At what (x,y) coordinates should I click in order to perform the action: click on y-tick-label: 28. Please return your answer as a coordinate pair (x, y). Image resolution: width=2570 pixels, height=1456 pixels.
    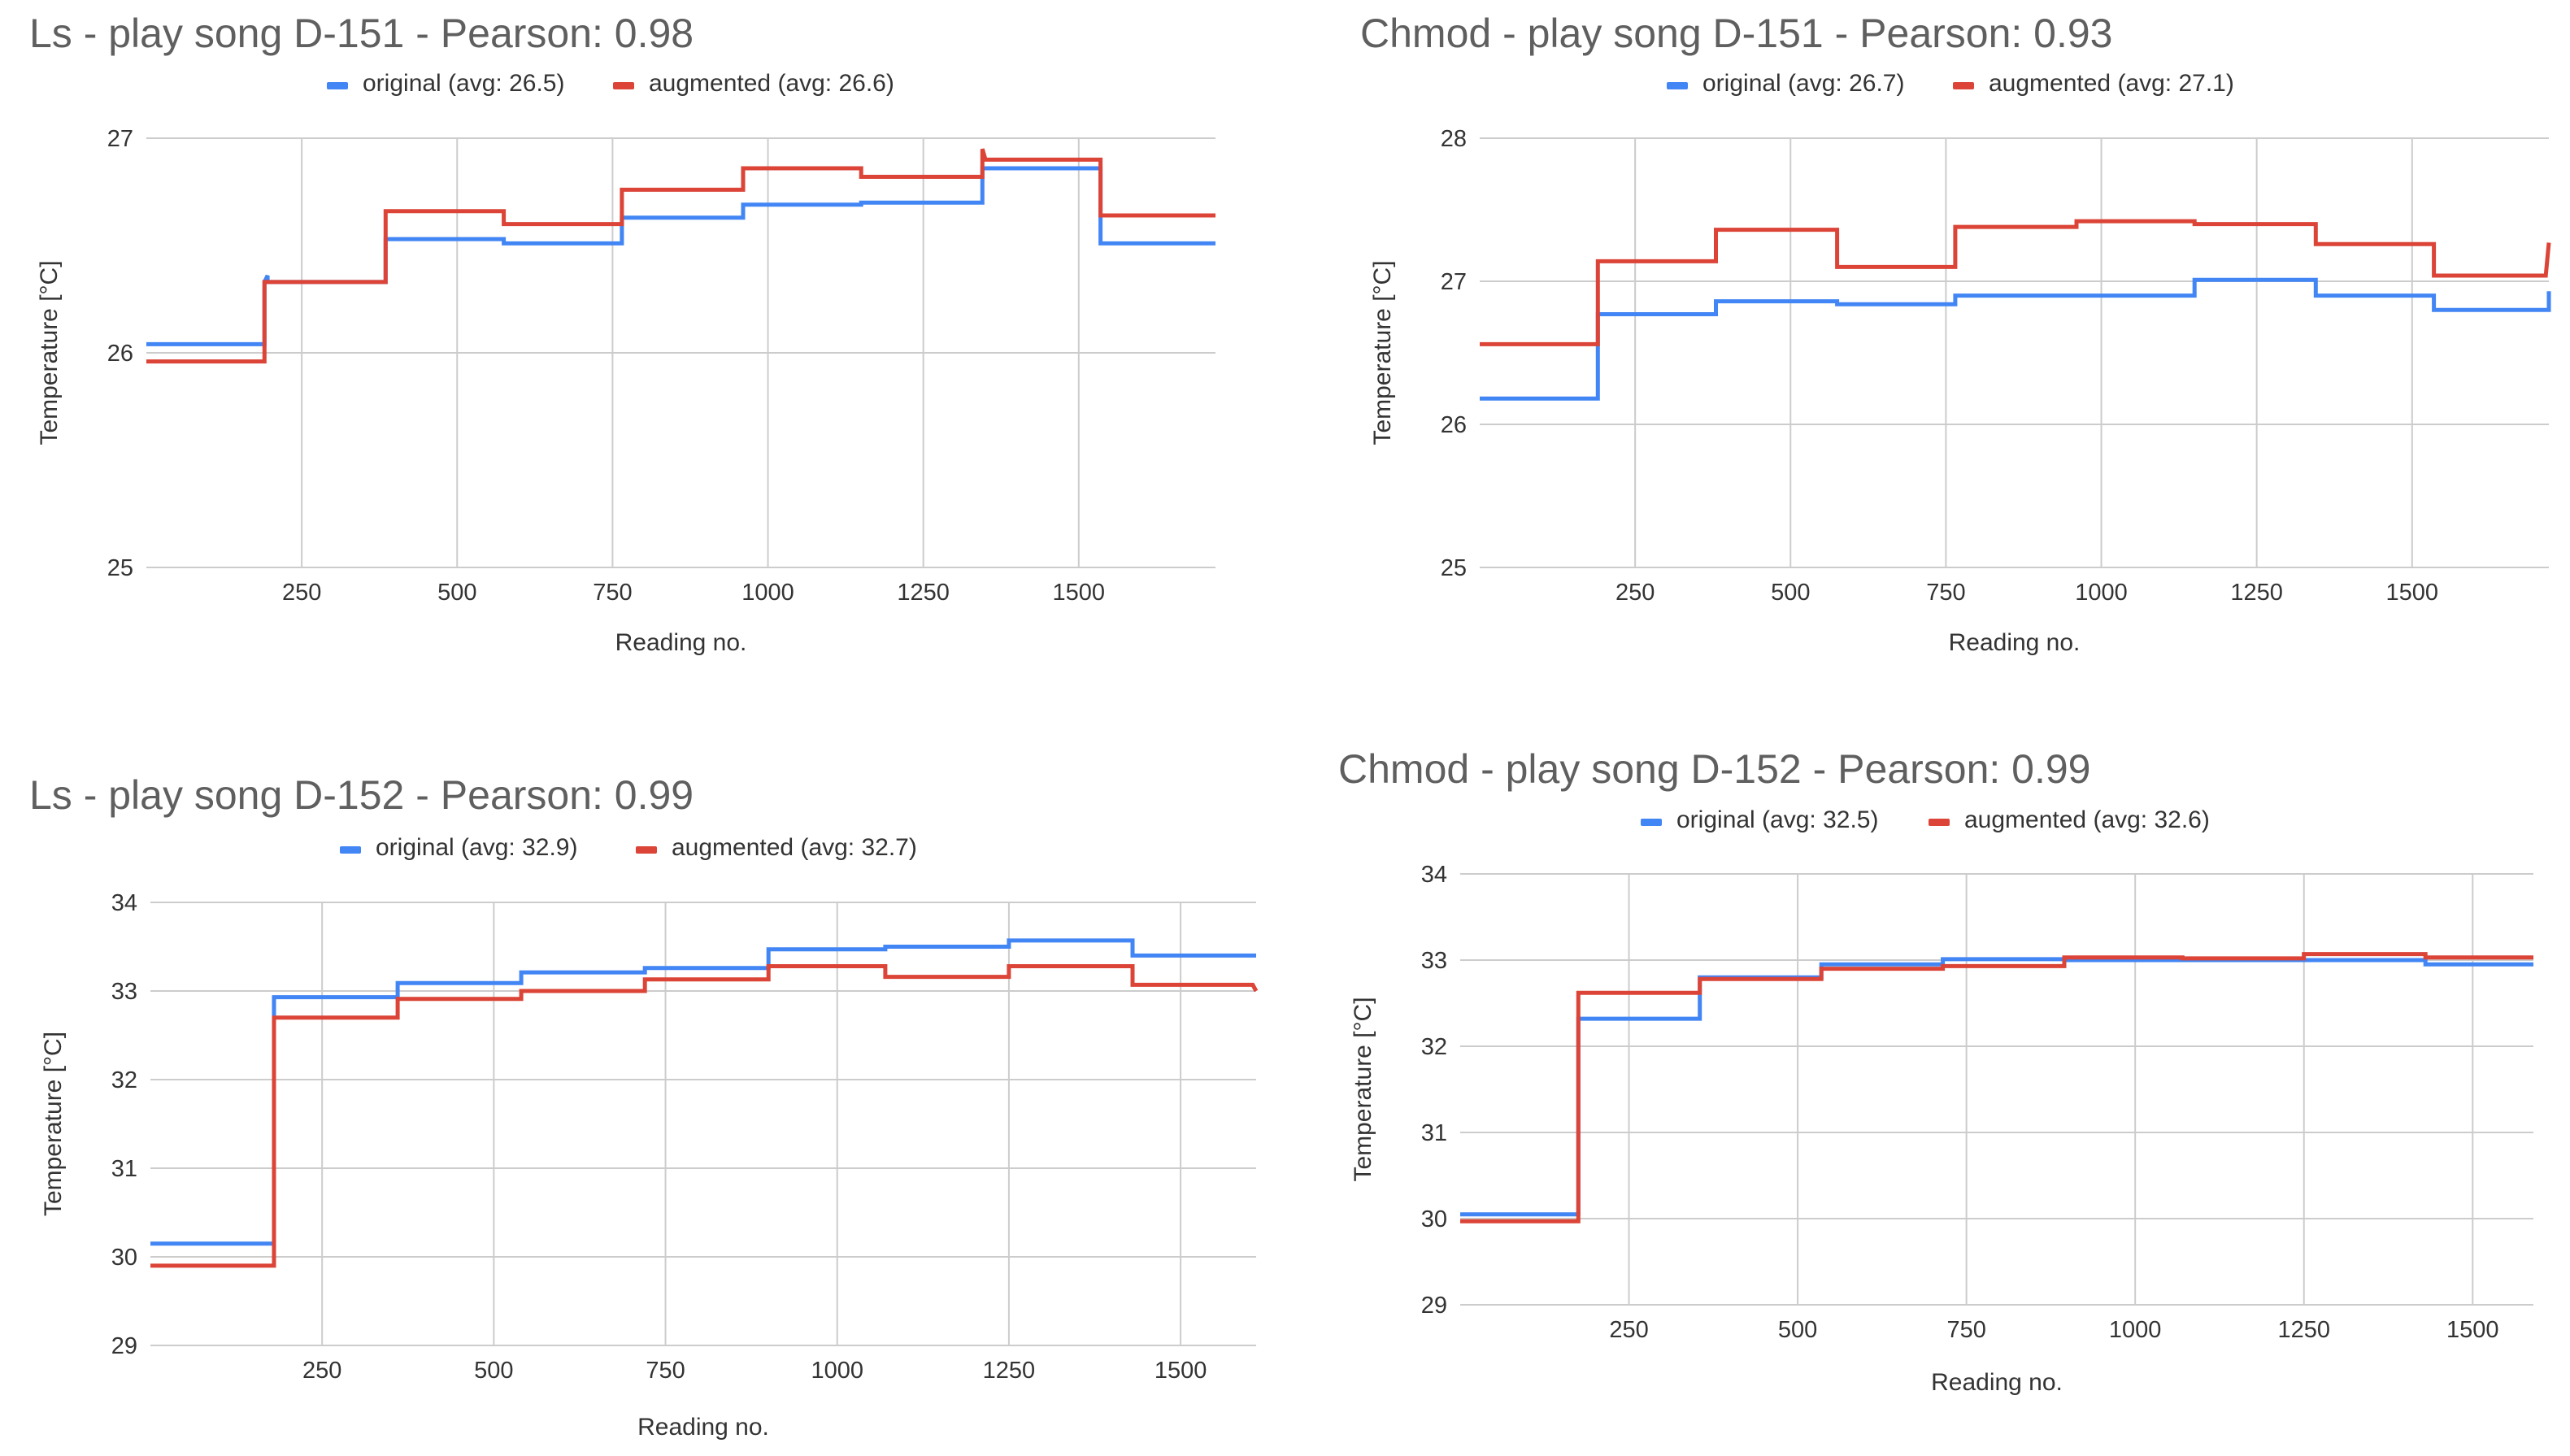
    Looking at the image, I should click on (1454, 139).